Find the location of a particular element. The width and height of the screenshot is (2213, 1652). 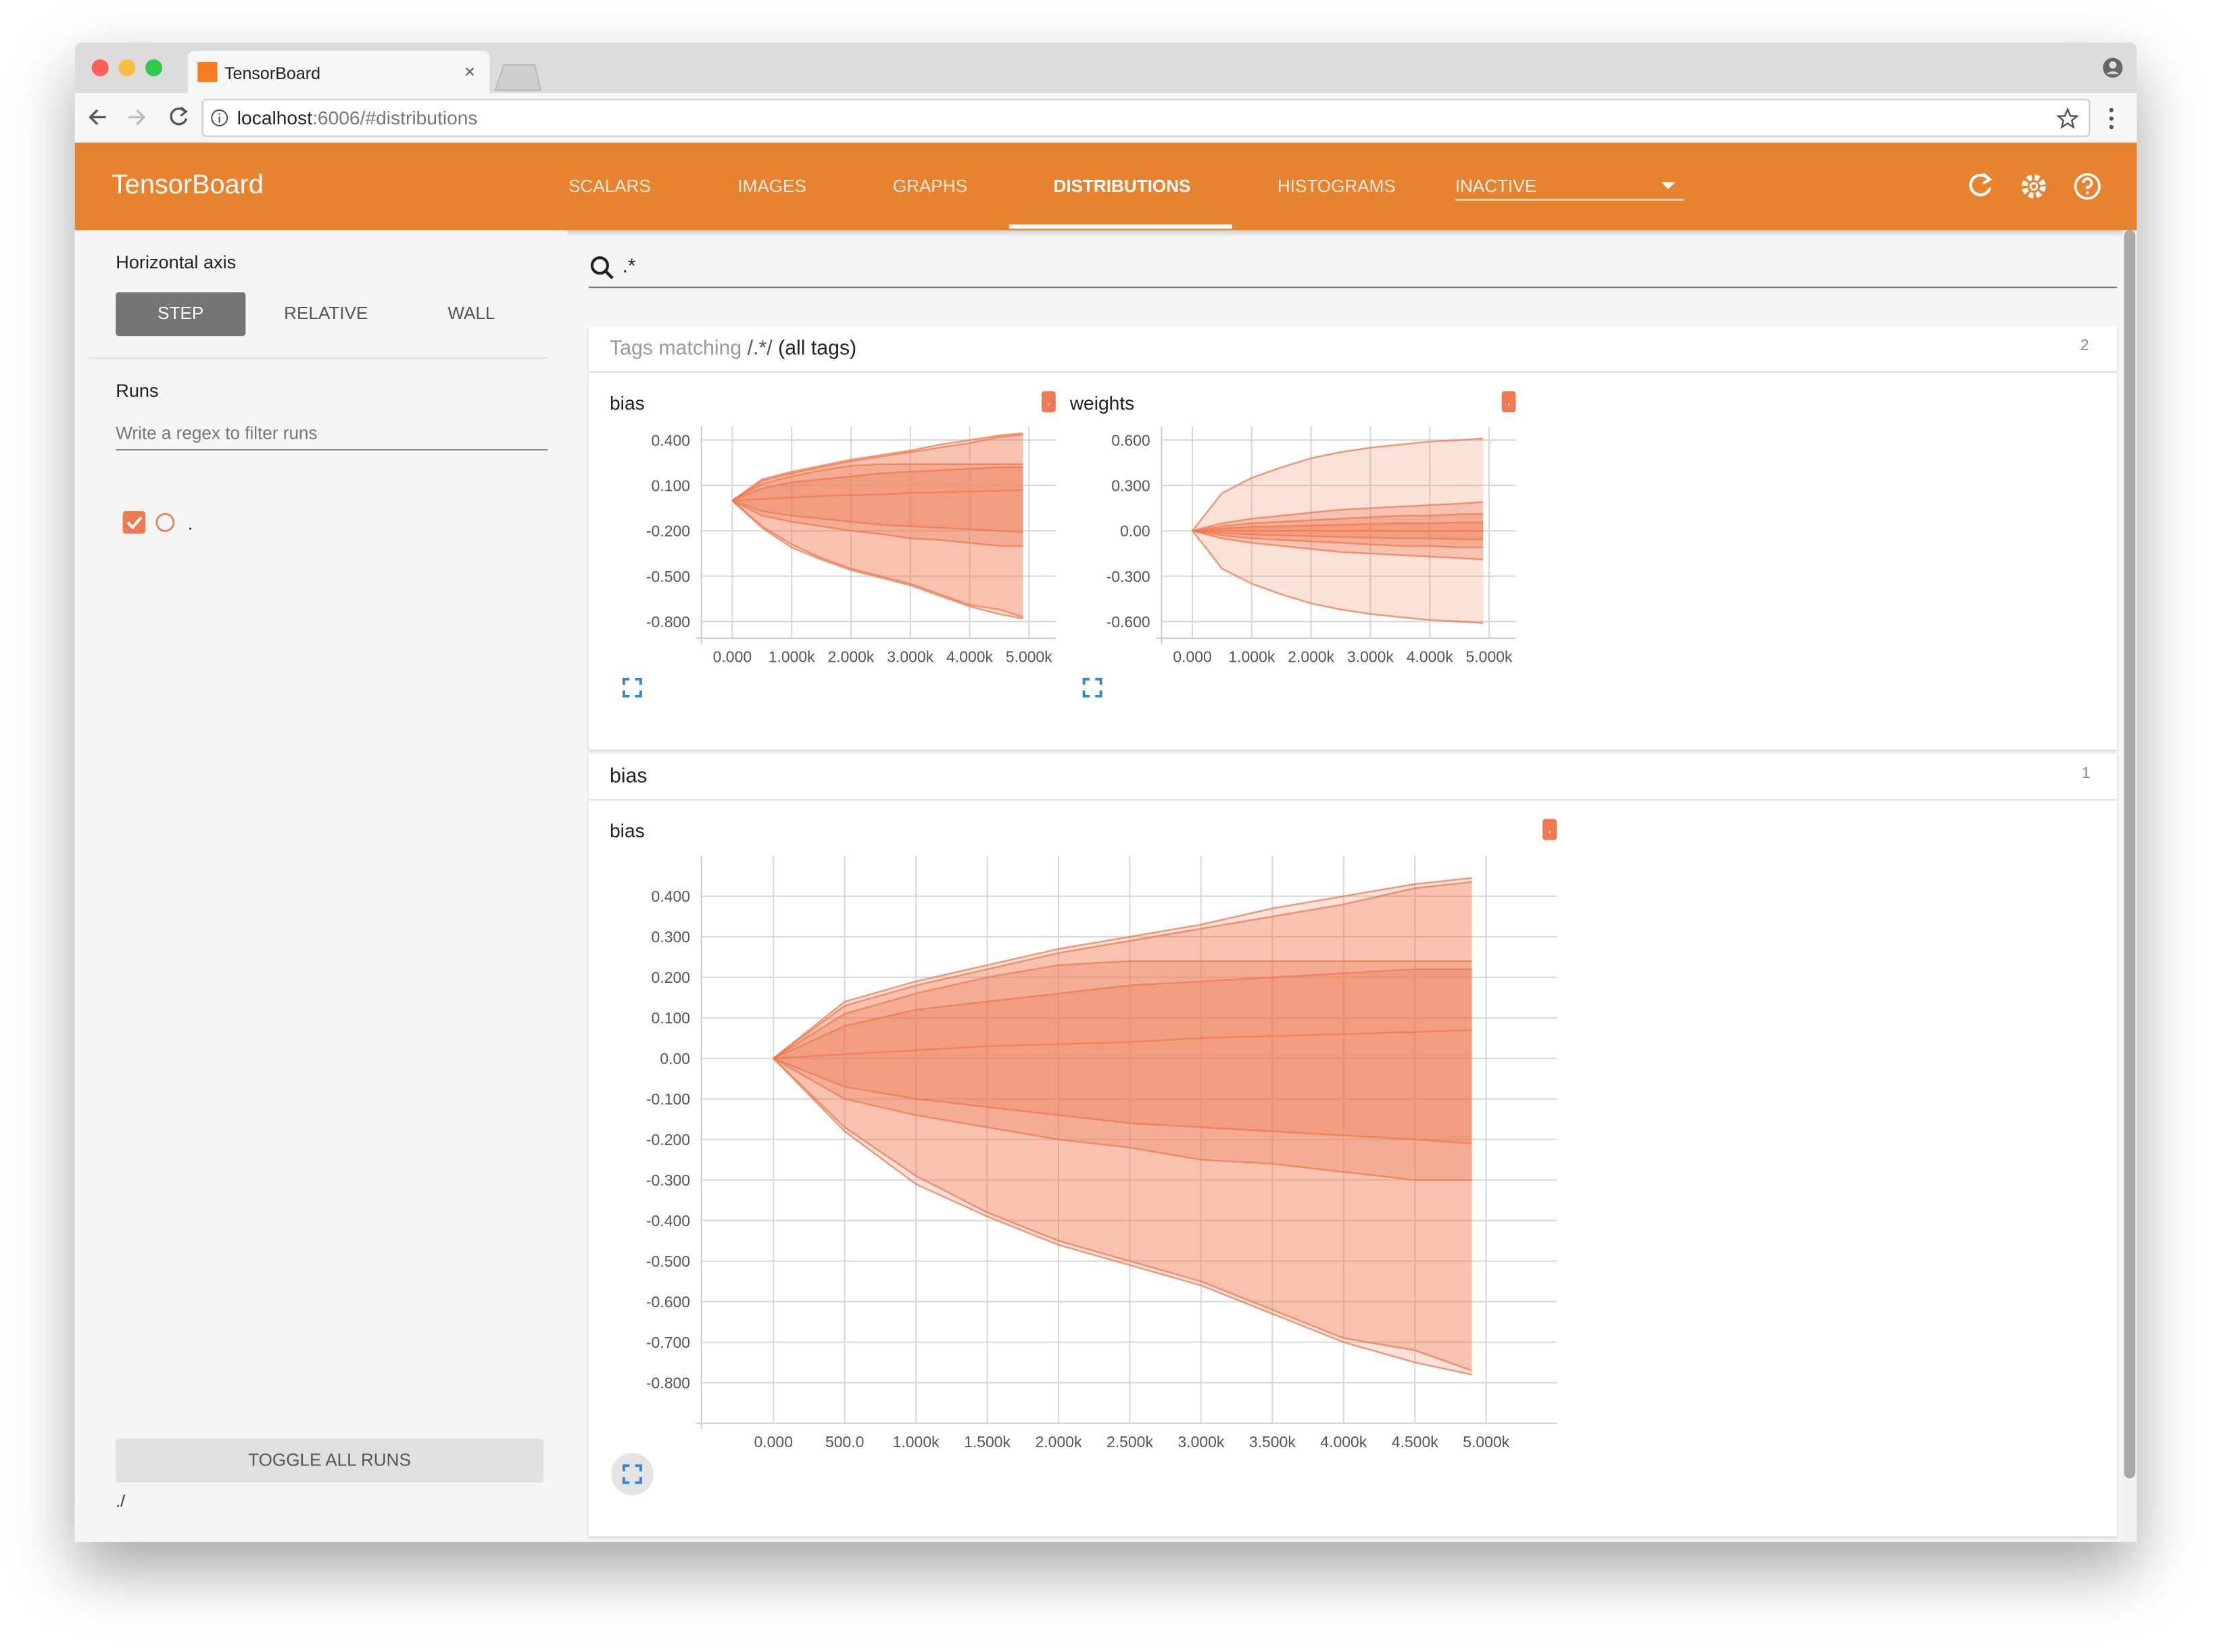

window-controls is located at coordinates (128, 68).